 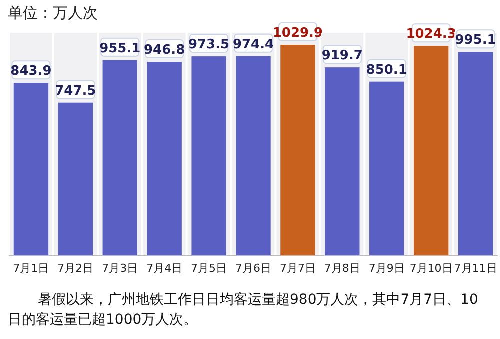 What do you see at coordinates (298, 268) in the screenshot?
I see `x-tick-label: 7月7日` at bounding box center [298, 268].